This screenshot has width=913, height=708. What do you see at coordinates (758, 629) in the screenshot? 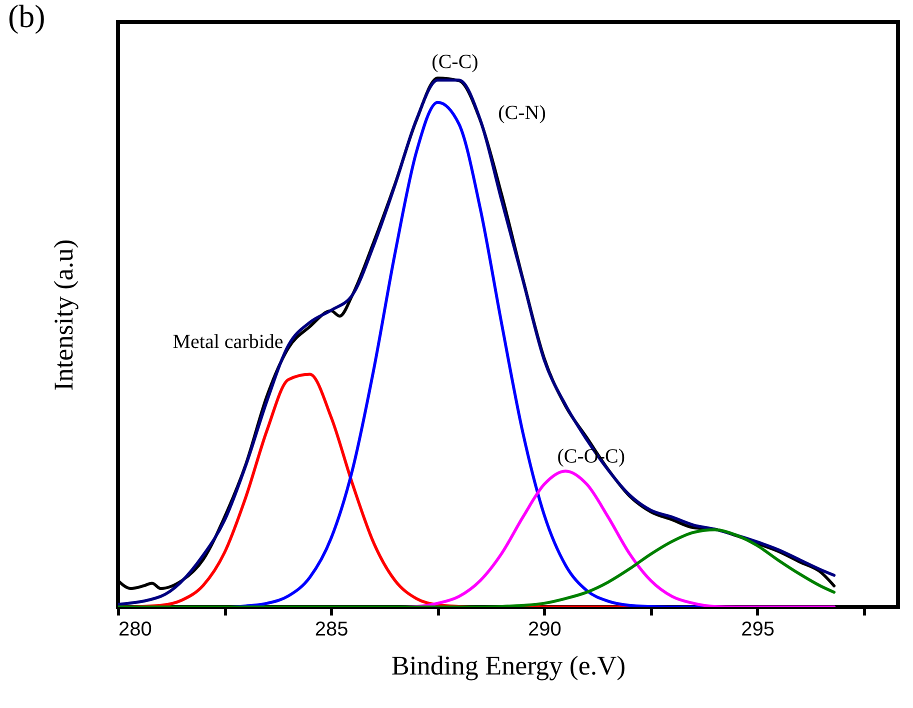
I see `x-tick-label: 295` at bounding box center [758, 629].